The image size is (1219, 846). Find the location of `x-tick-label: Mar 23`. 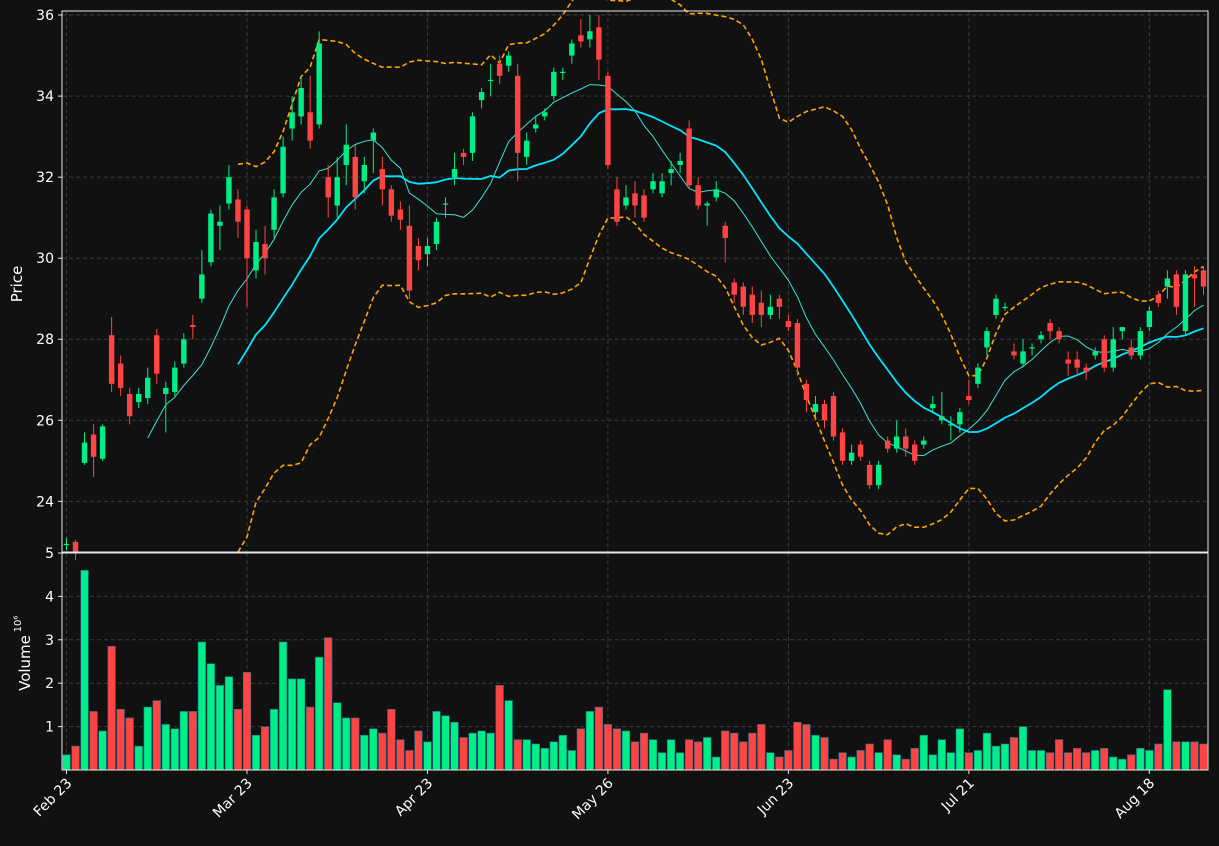

x-tick-label: Mar 23 is located at coordinates (233, 799).